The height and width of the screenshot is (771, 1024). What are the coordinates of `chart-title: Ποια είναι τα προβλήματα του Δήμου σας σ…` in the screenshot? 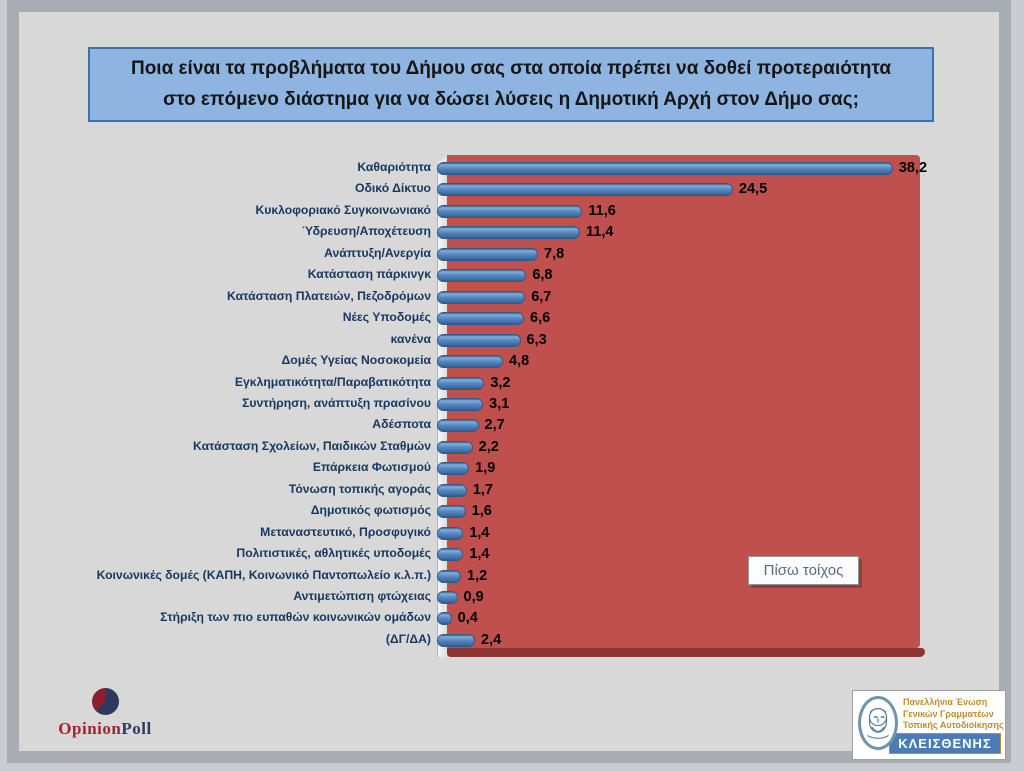 It's located at (511, 84).